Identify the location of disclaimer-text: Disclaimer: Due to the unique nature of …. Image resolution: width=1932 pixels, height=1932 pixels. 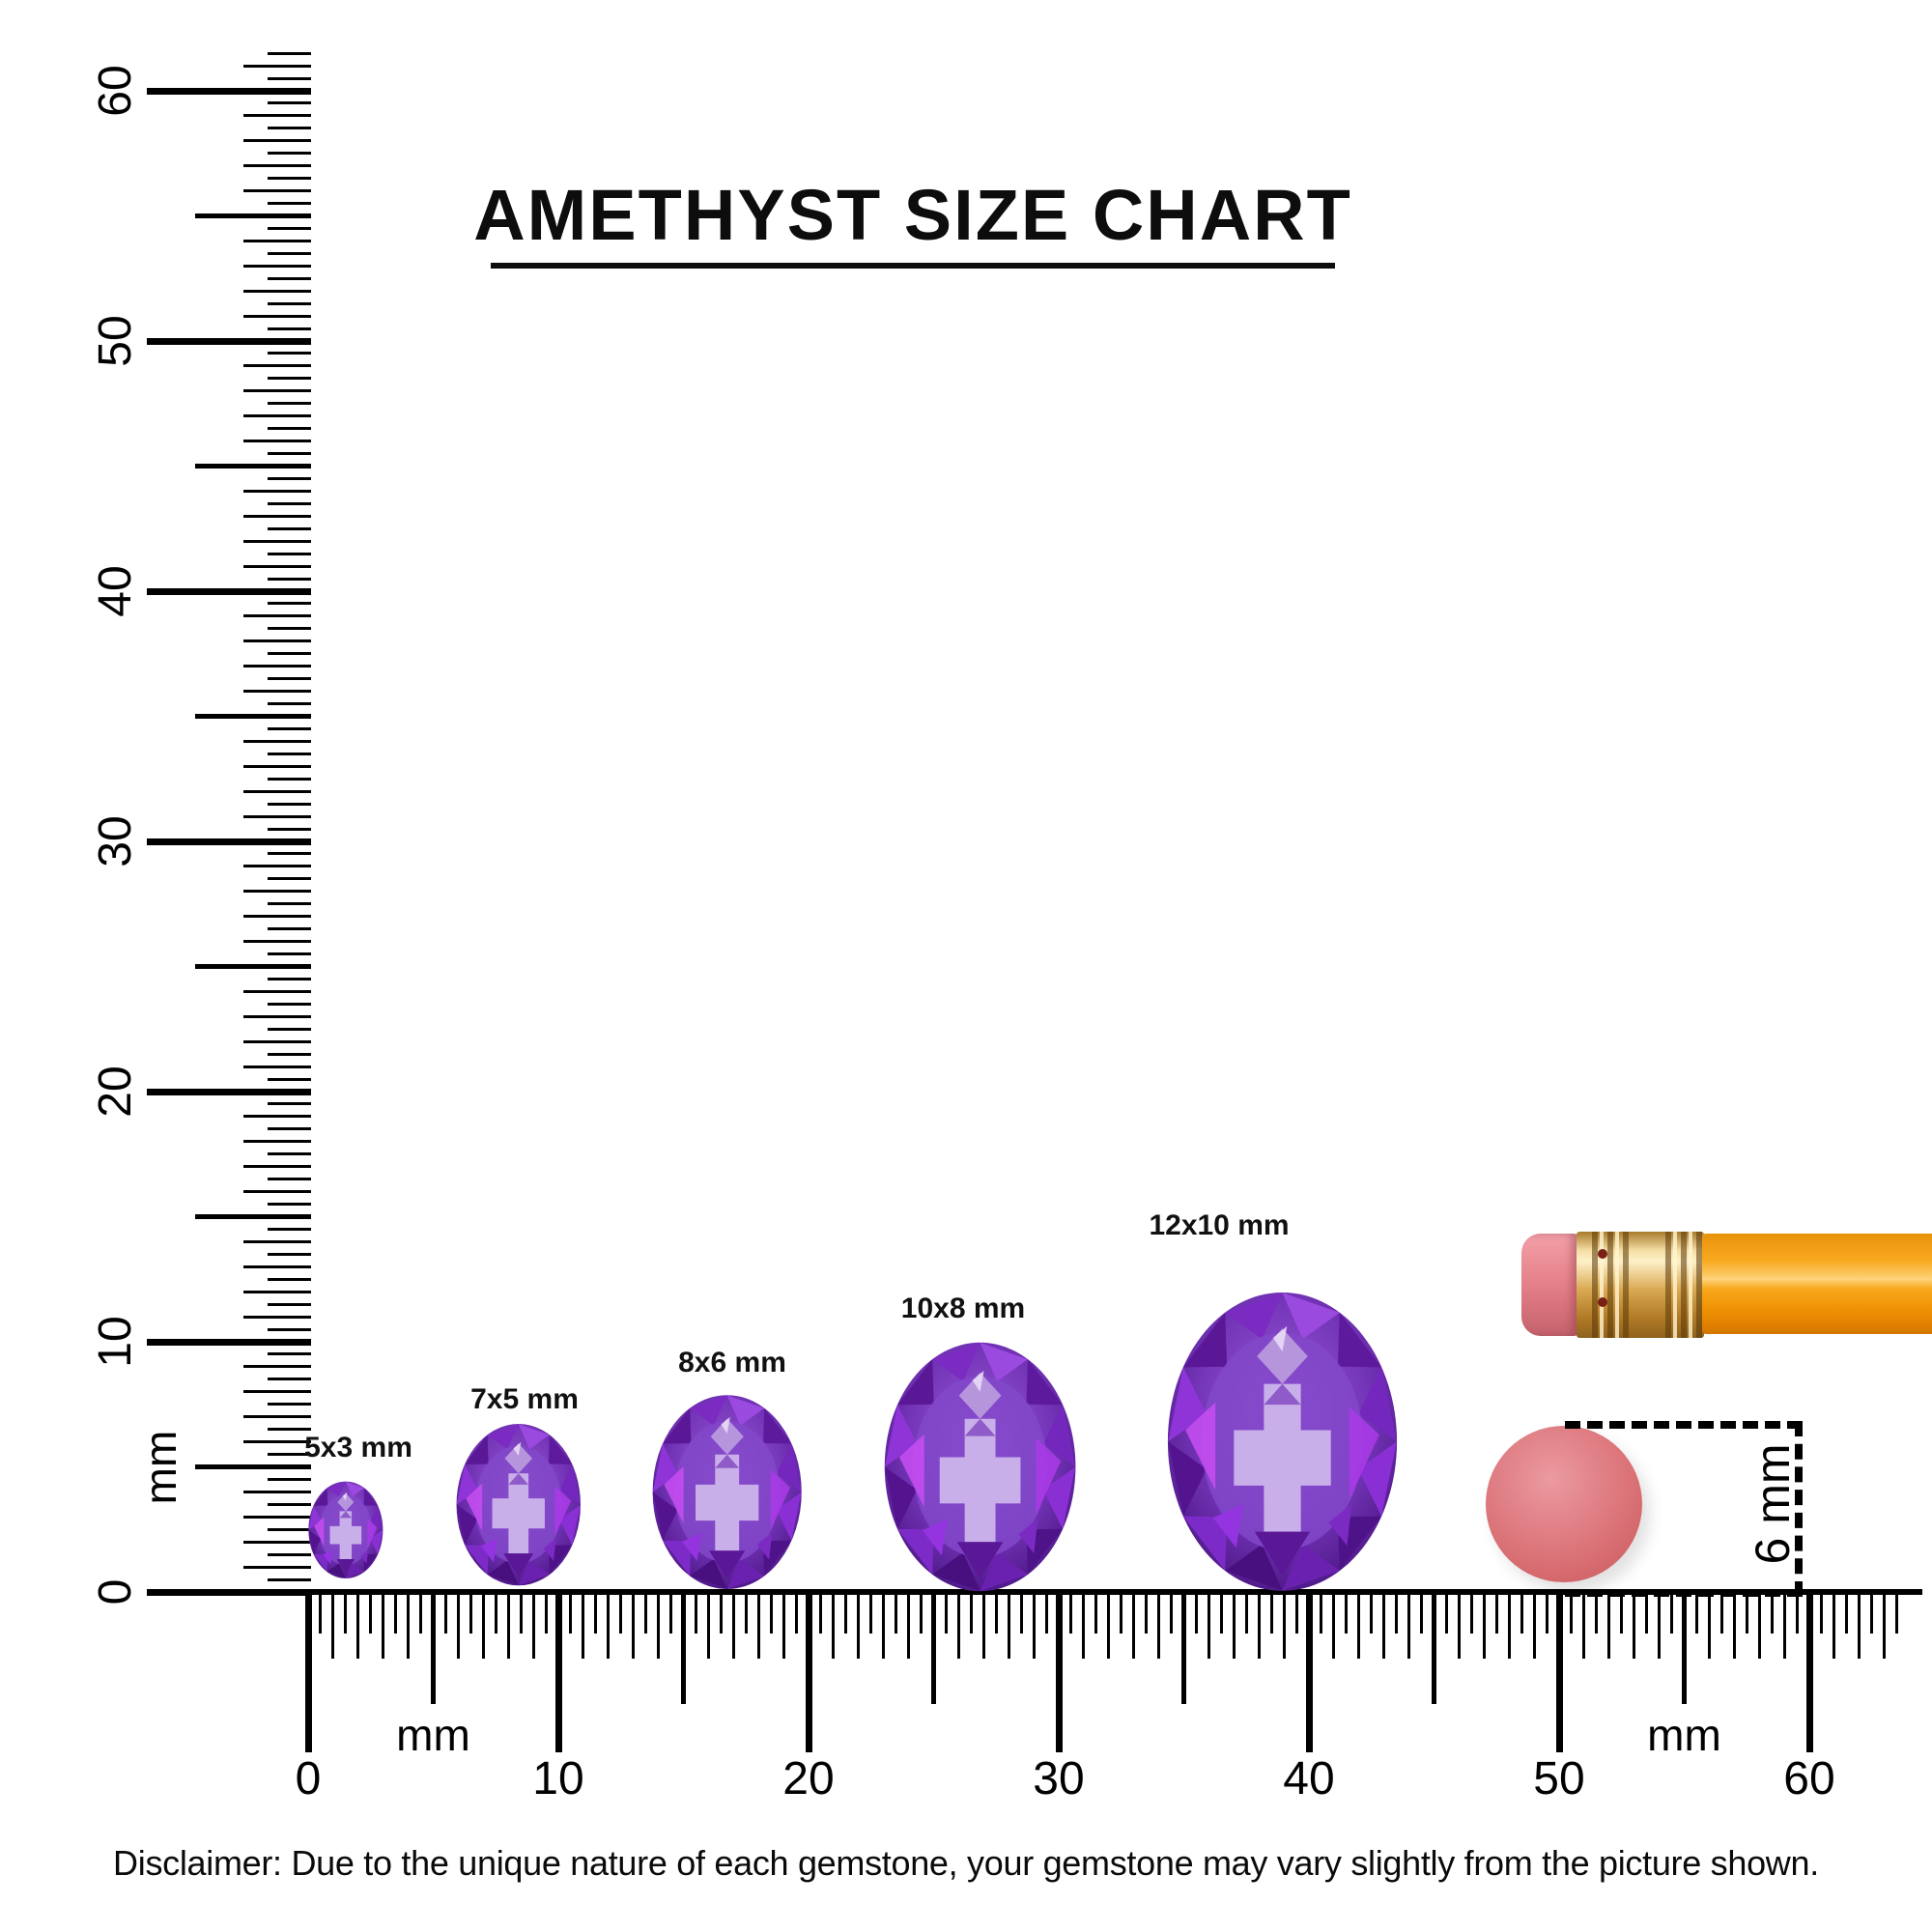
(966, 1863).